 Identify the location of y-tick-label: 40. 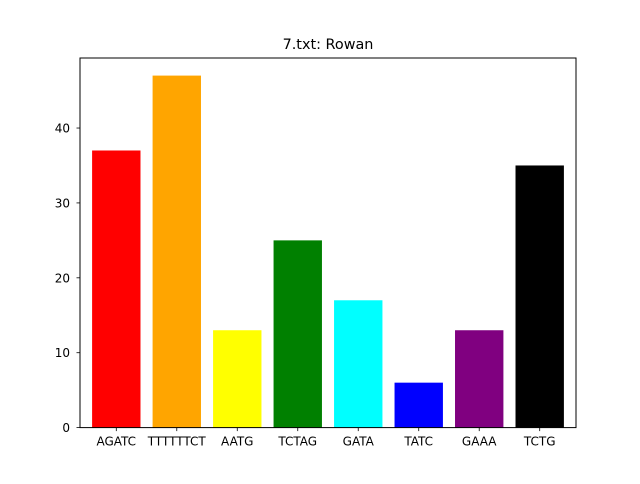
(62, 129).